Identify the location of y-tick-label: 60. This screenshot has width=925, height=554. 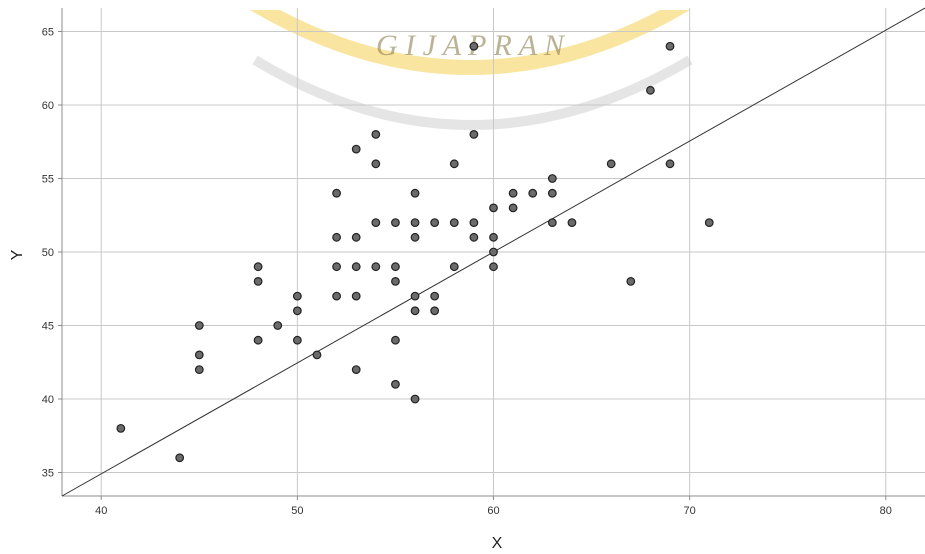
(48, 106).